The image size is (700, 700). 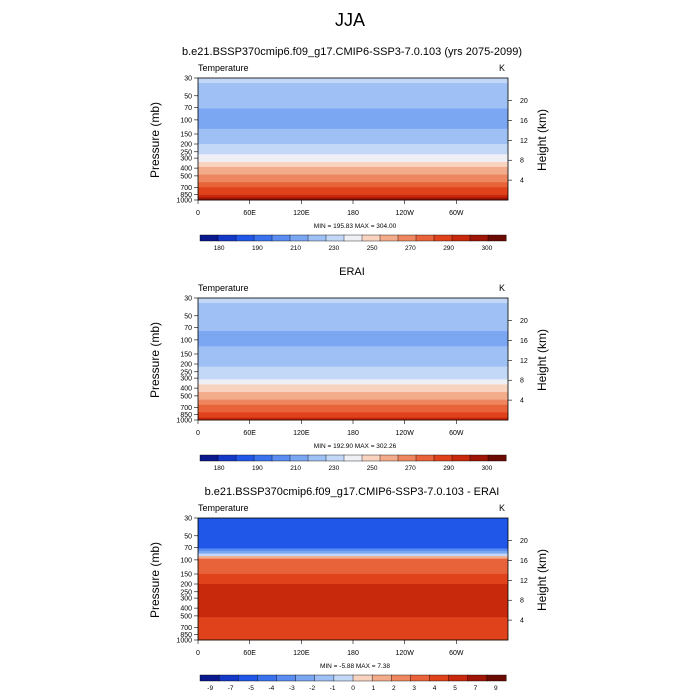 I want to click on panel-left-label: Temperature, so click(x=223, y=508).